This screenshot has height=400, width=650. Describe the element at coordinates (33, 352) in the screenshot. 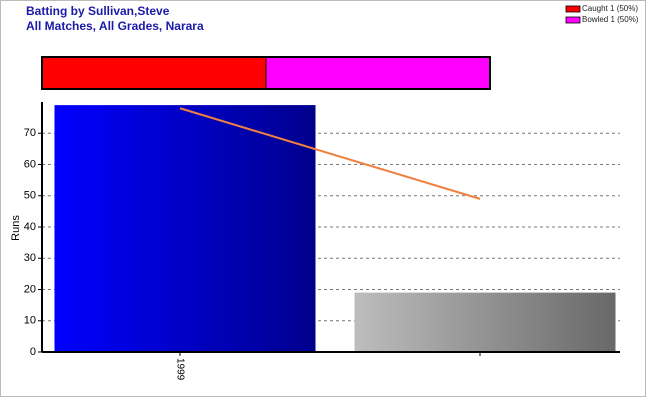

I see `y-tick-label: 0` at that location.